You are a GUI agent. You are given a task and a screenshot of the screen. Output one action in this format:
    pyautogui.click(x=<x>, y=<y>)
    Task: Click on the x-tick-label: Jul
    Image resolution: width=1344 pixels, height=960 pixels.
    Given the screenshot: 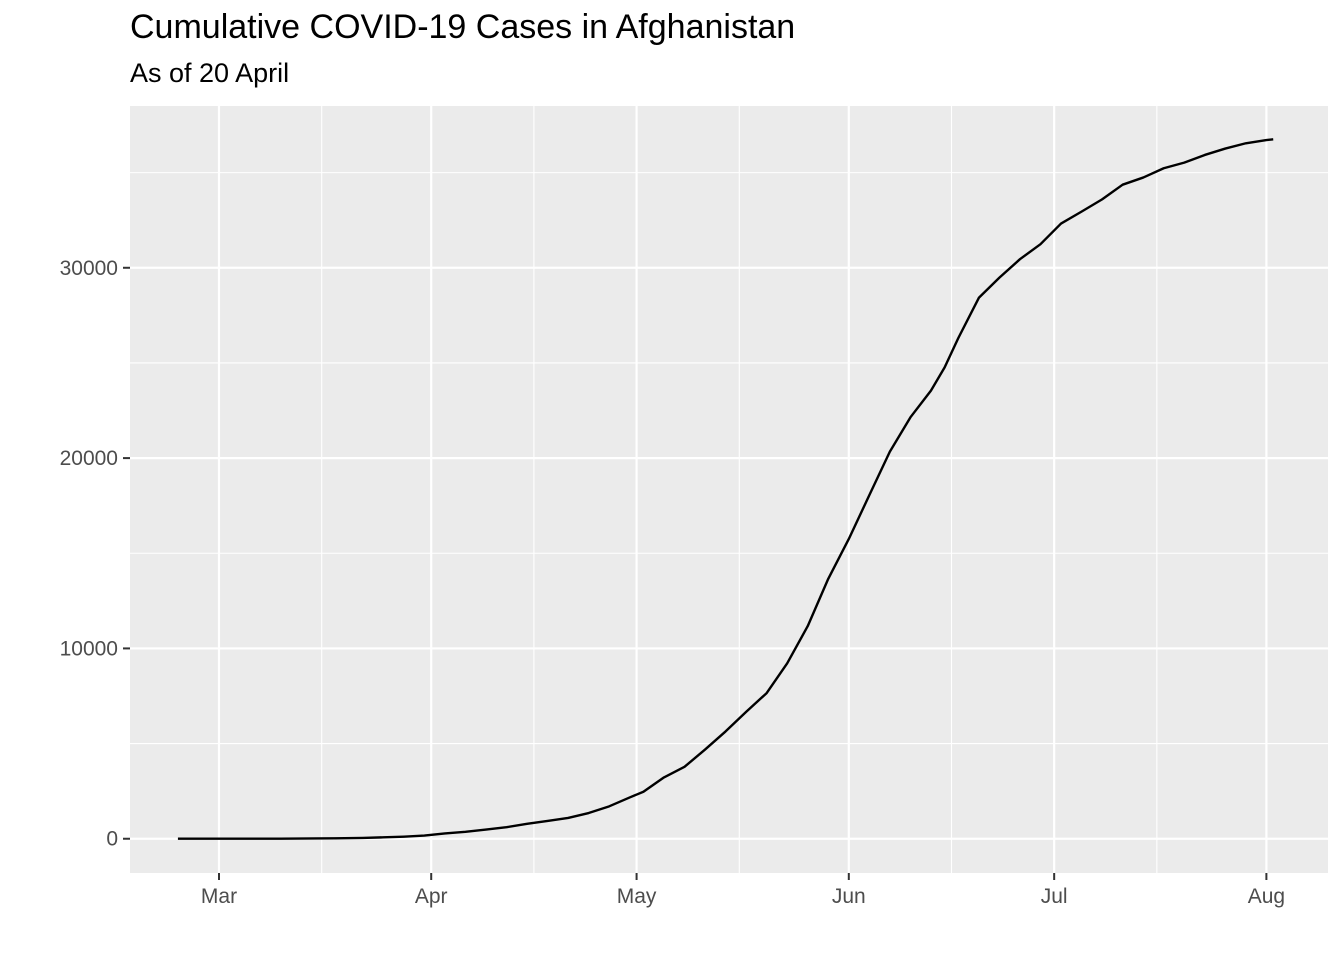 What is the action you would take?
    pyautogui.click(x=1054, y=896)
    